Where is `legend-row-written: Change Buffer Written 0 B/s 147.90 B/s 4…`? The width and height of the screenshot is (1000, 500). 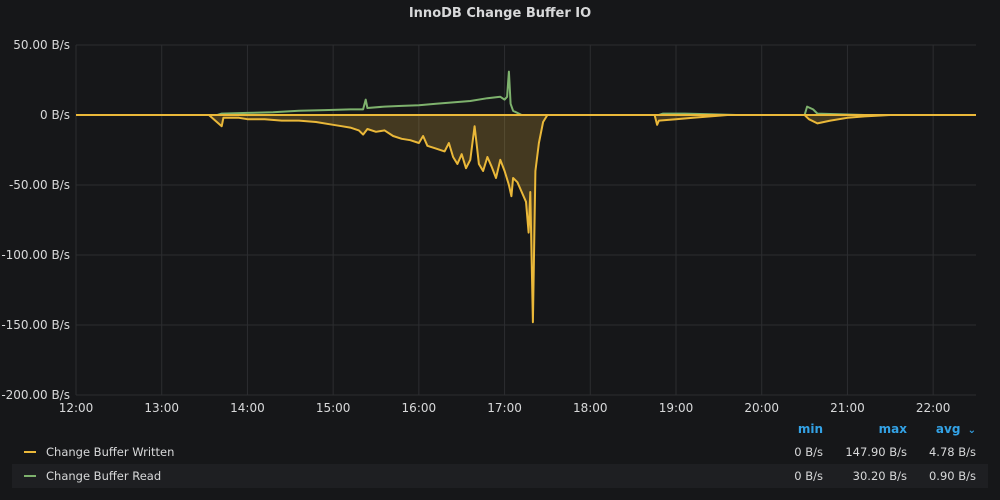
legend-row-written: Change Buffer Written 0 B/s 147.90 B/s 4… is located at coordinates (500, 452).